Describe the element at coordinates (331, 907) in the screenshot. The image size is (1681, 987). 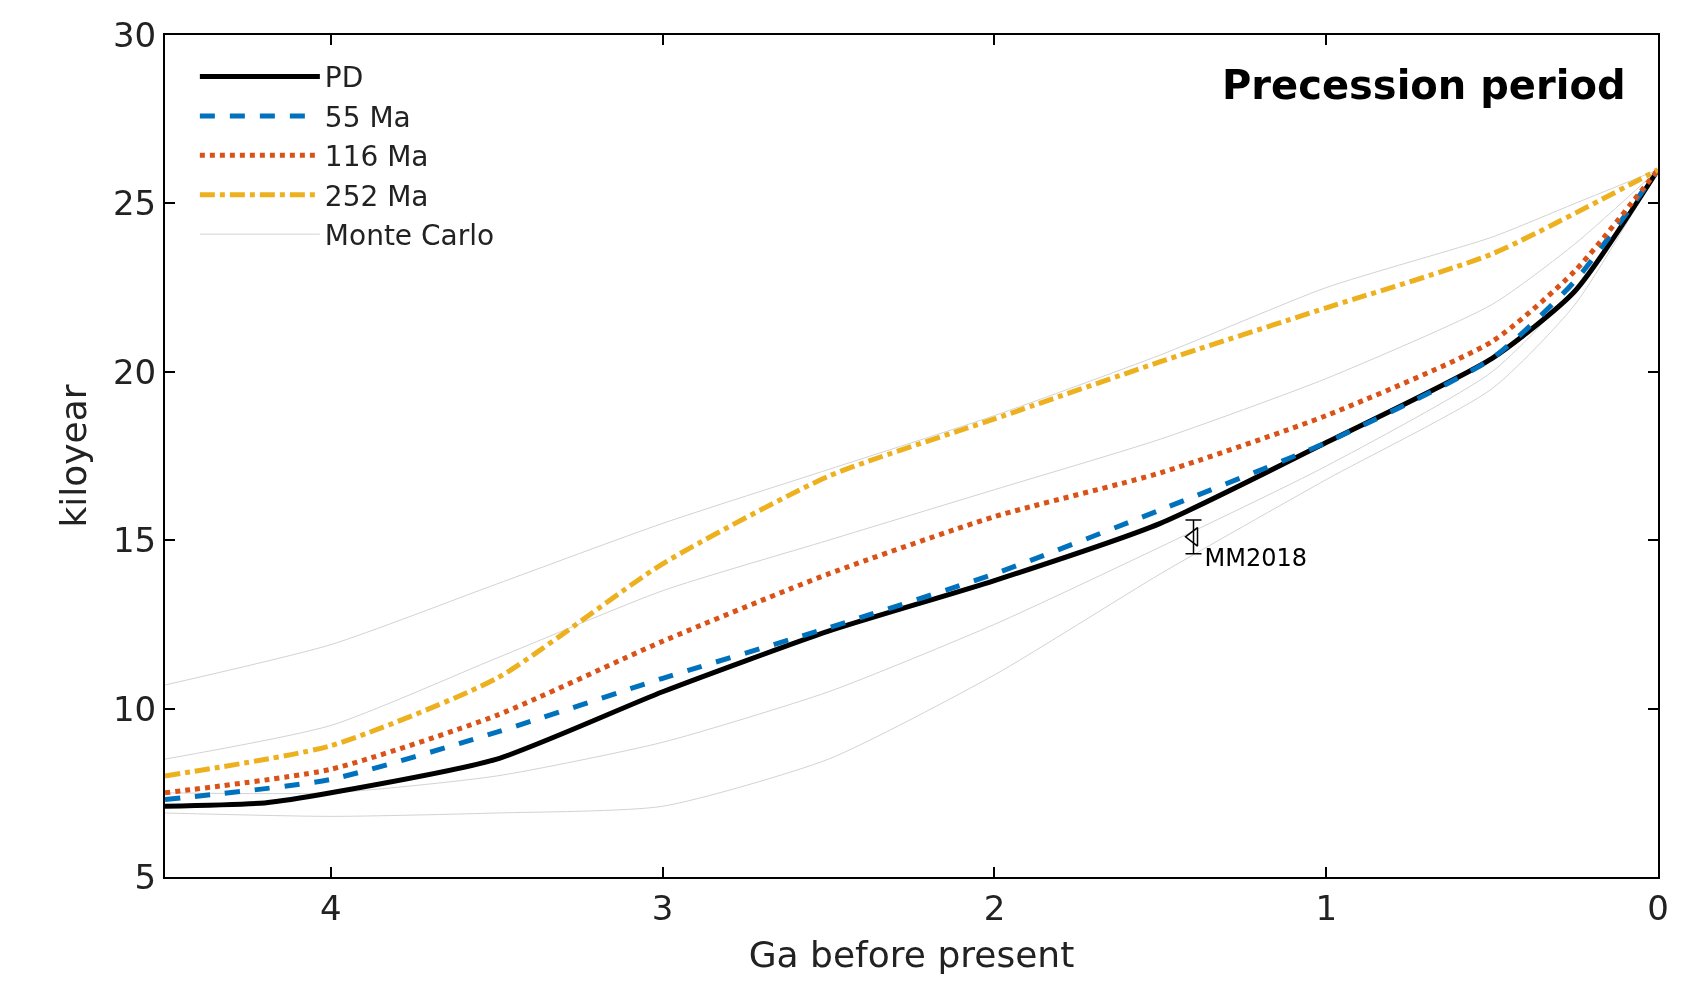
I see `x-tick-label: 4` at that location.